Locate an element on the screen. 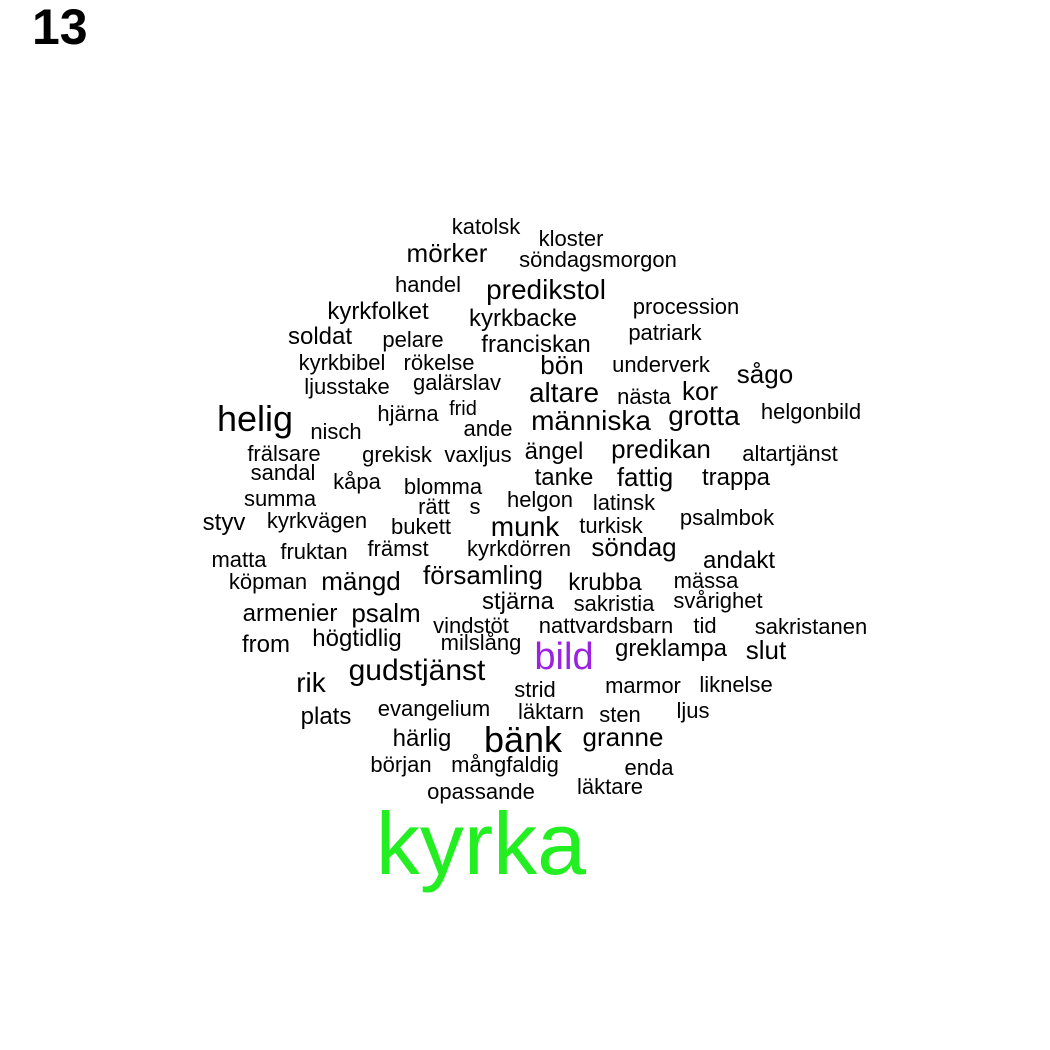  cloud-word: ande is located at coordinates (488, 428).